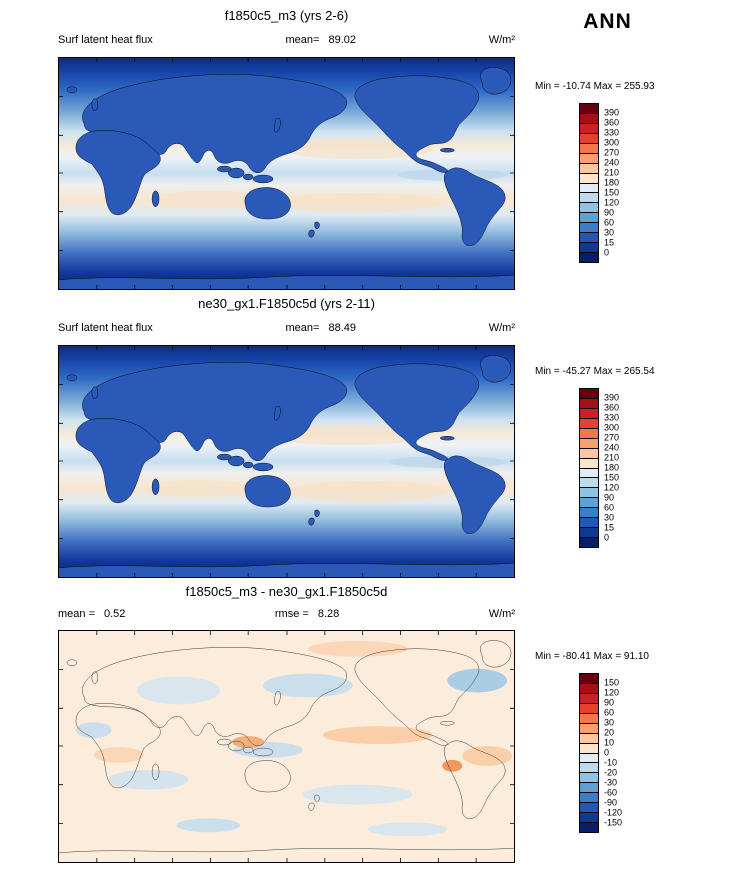 Image resolution: width=733 pixels, height=872 pixels. I want to click on colorbar-tick-label: 300, so click(612, 427).